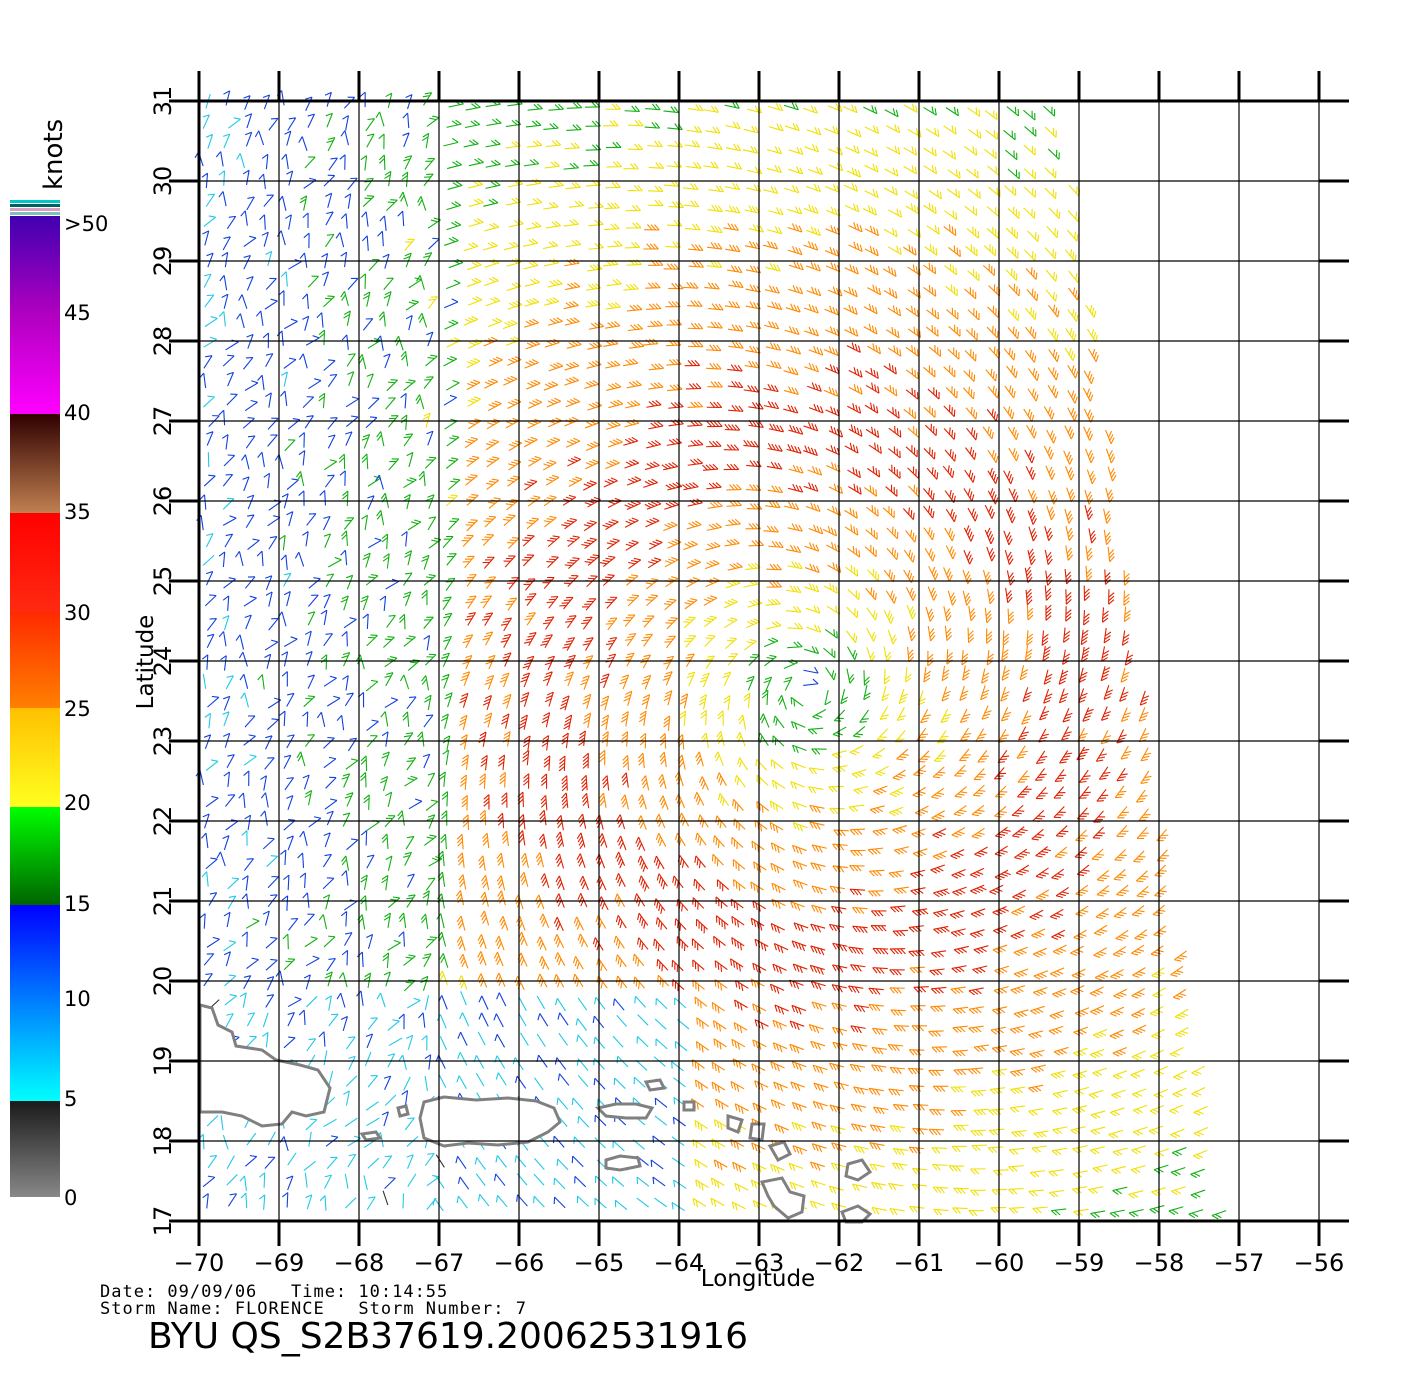 The image size is (1420, 1400). What do you see at coordinates (625, 1111) in the screenshot?
I see `virgin-islands-outline` at bounding box center [625, 1111].